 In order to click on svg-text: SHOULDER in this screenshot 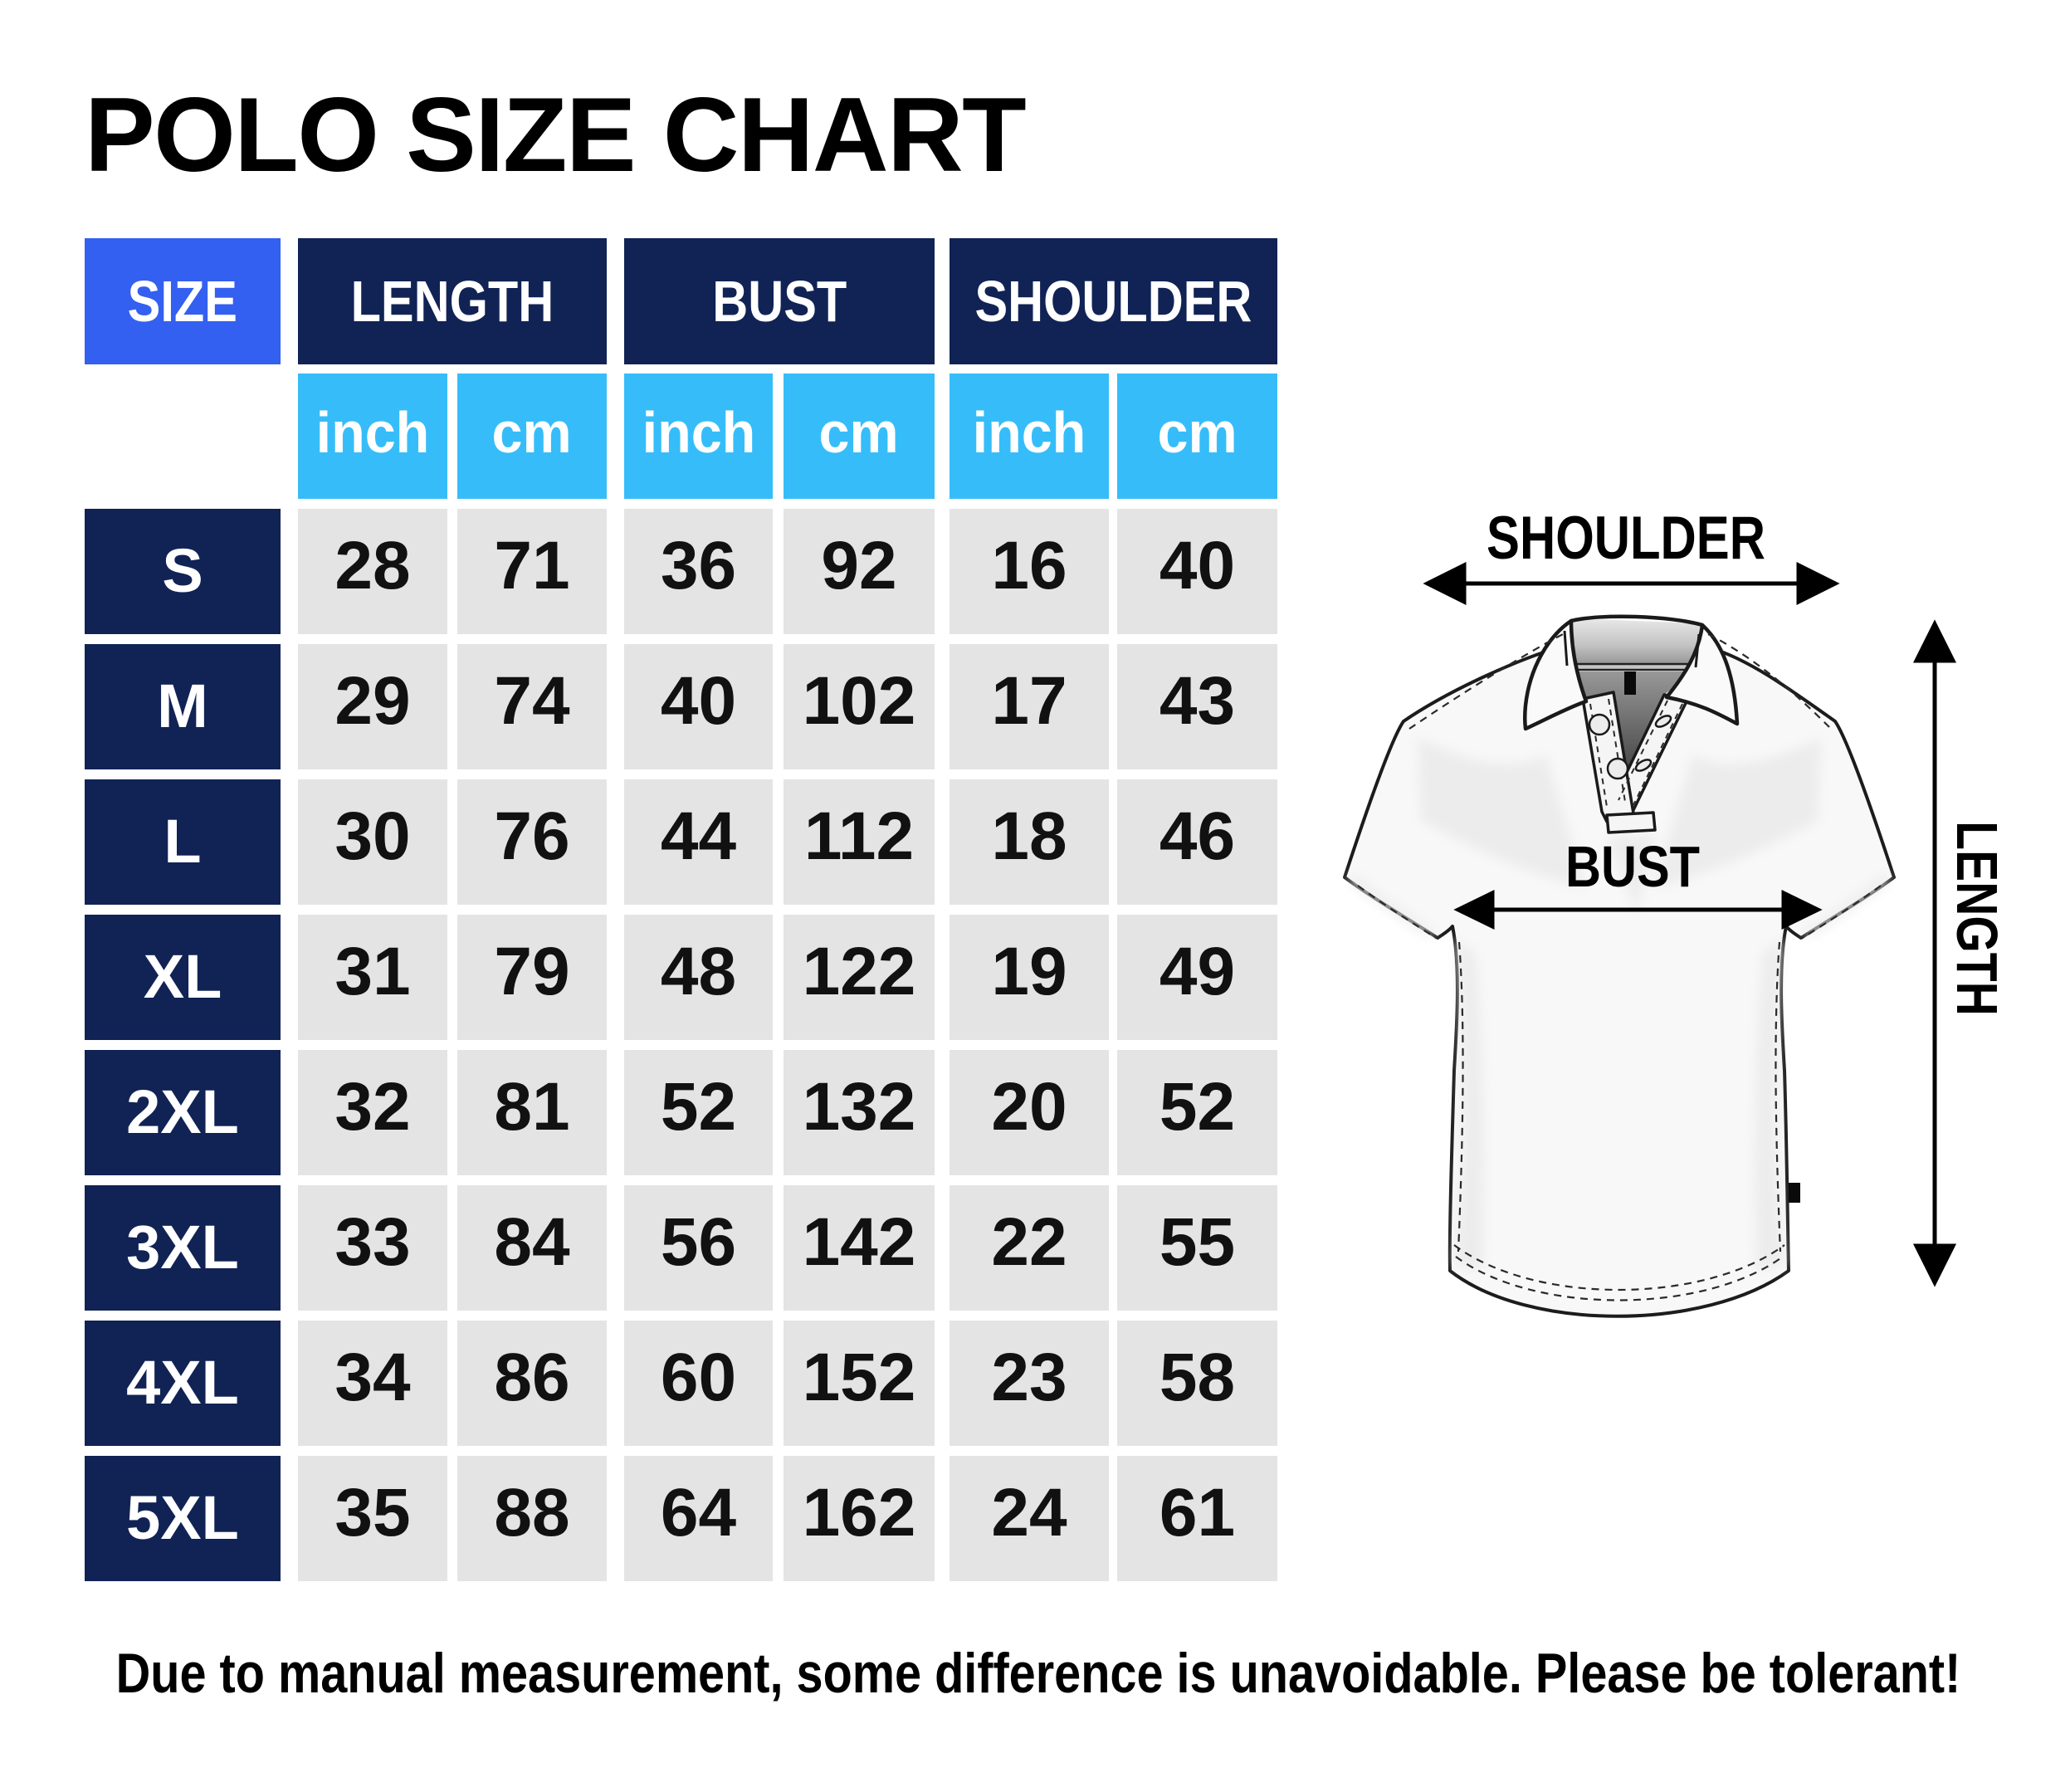, I will do `click(1626, 538)`.